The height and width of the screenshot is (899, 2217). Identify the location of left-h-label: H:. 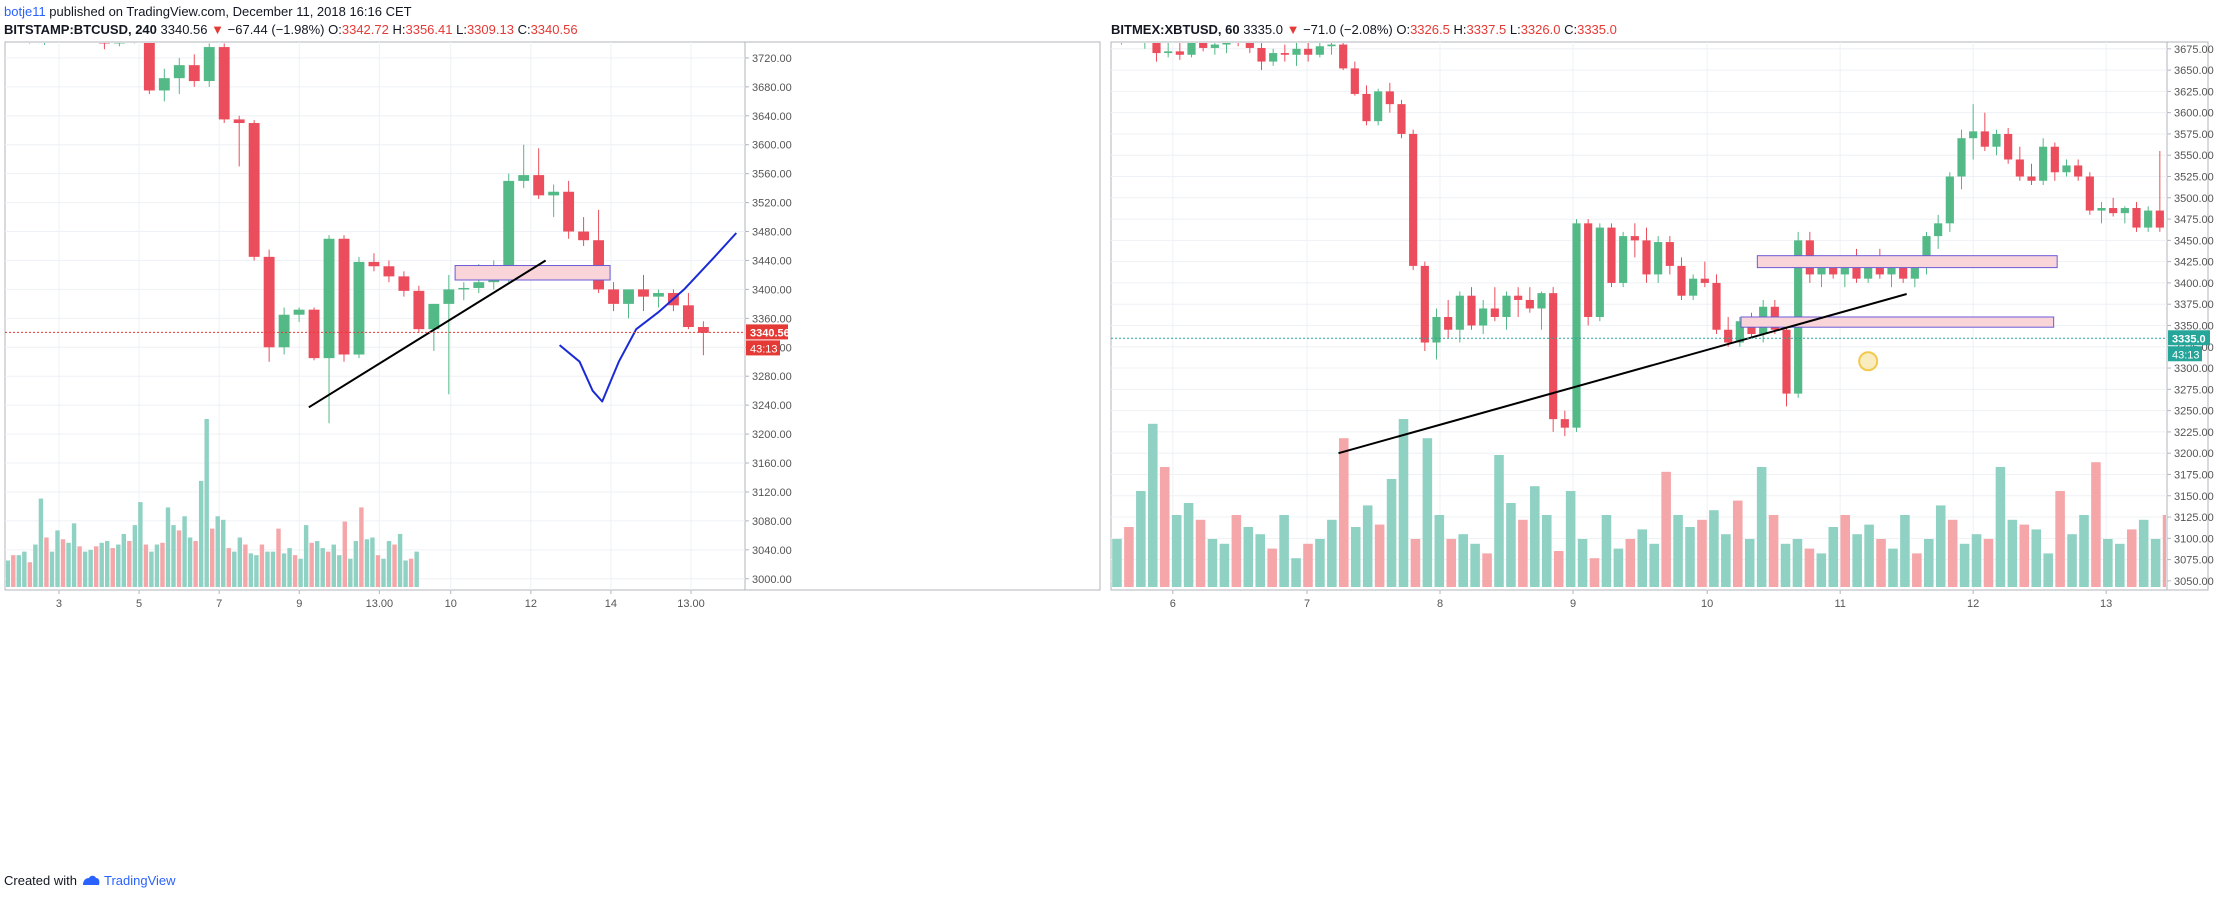
(399, 29).